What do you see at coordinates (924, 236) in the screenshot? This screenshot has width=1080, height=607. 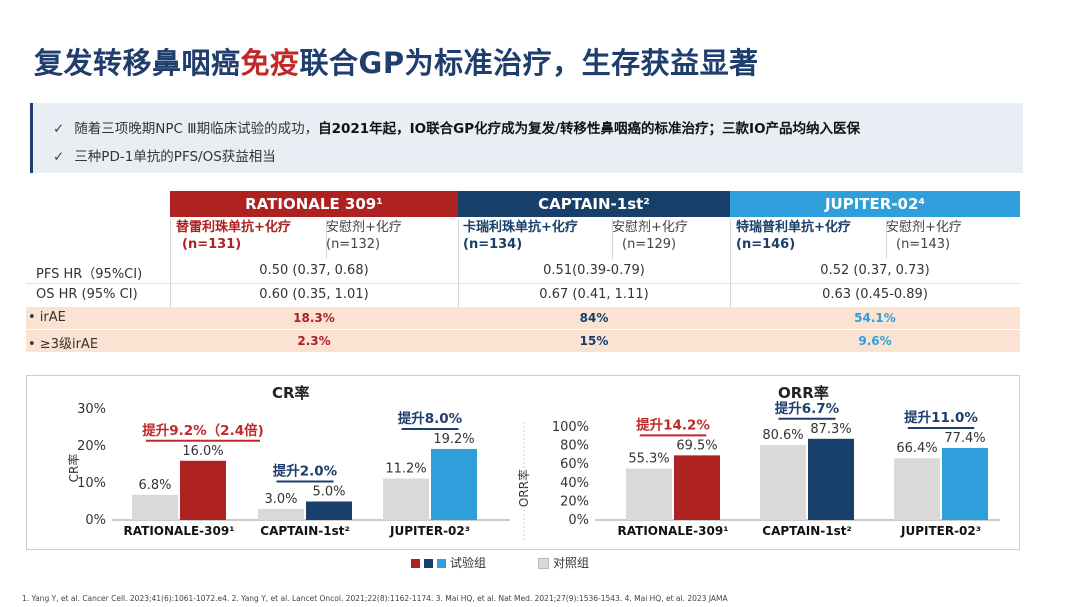 I see `jupiter-ctl-arm: 安慰剂+化疗 (n=143)` at bounding box center [924, 236].